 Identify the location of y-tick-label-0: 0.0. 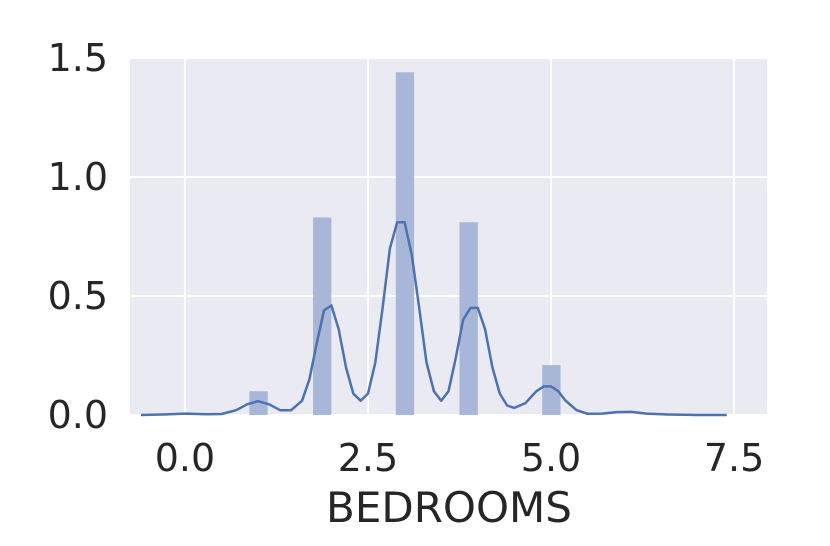
(78, 415).